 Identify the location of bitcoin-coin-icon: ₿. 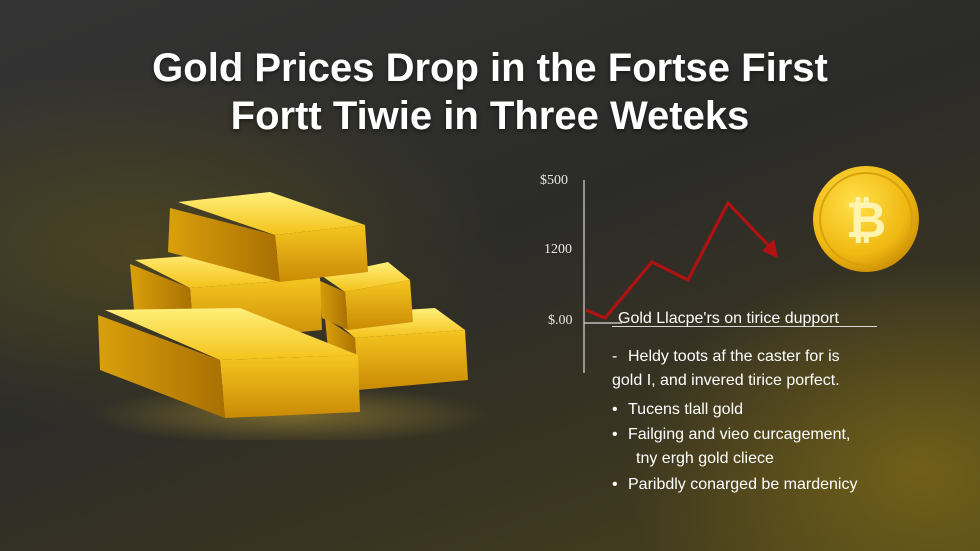
(866, 219).